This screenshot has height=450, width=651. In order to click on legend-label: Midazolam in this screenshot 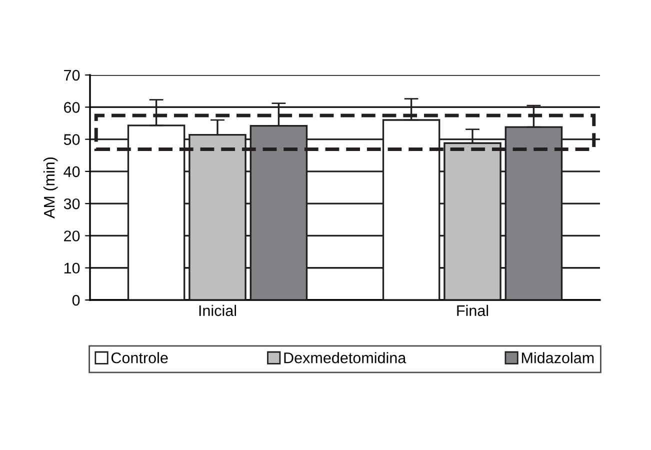, I will do `click(558, 358)`.